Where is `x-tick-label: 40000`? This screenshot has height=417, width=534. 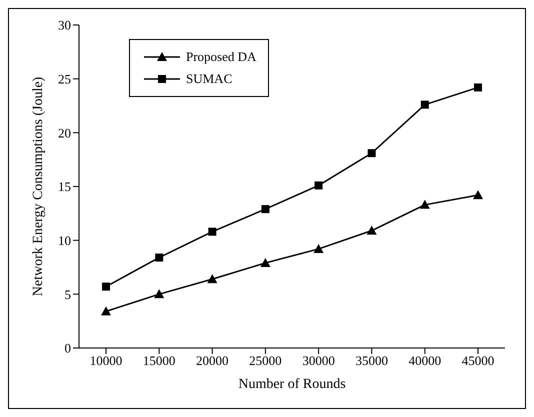 x-tick-label: 40000 is located at coordinates (425, 360).